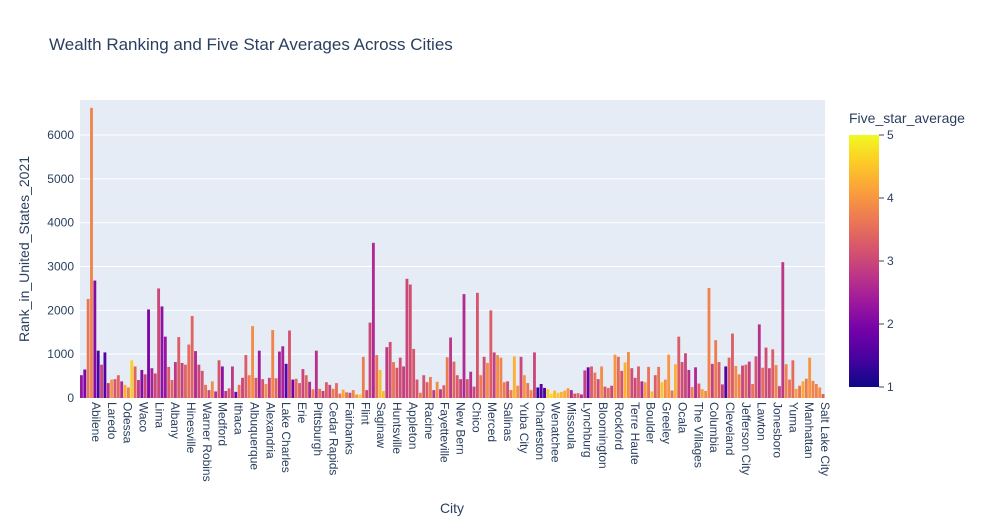  Describe the element at coordinates (572, 426) in the screenshot. I see `x-tick-label: Missoula` at that location.